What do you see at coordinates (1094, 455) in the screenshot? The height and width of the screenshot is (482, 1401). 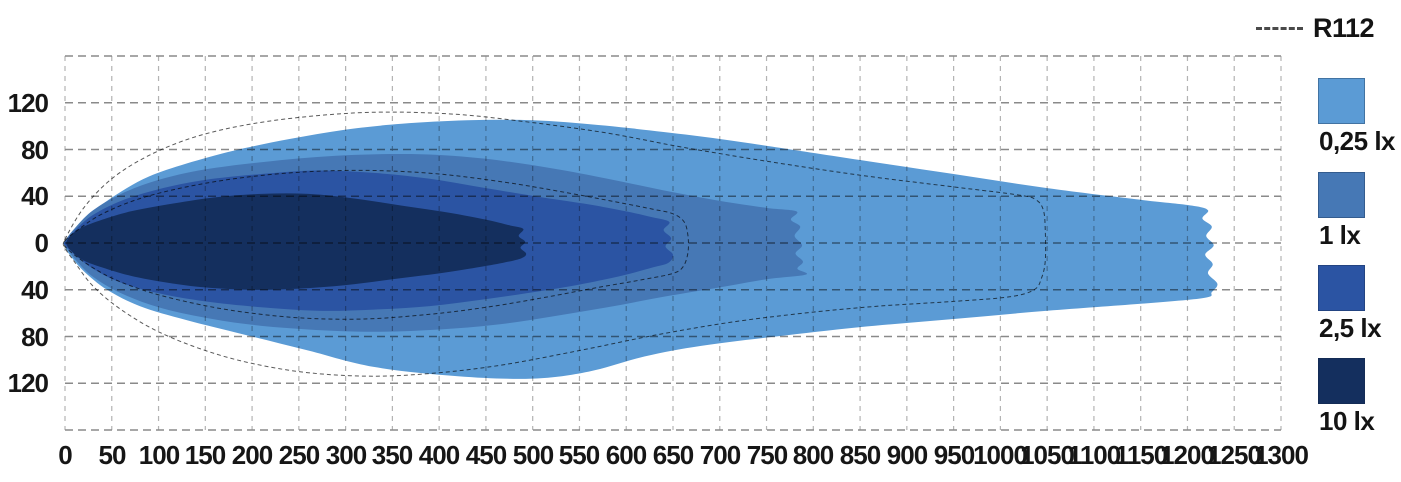 I see `x-tick-label: 1100` at bounding box center [1094, 455].